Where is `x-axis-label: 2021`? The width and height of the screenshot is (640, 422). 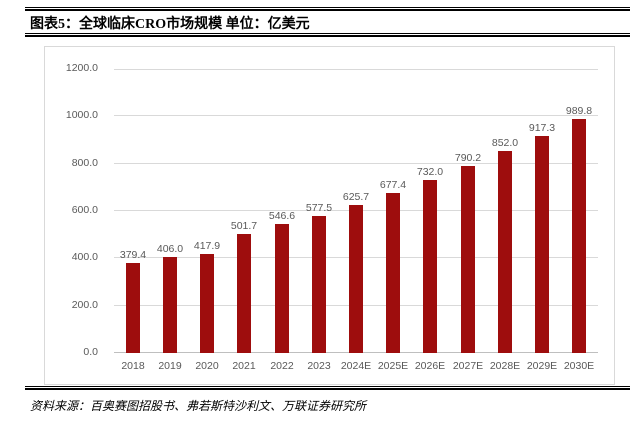 x-axis-label: 2021 is located at coordinates (244, 366).